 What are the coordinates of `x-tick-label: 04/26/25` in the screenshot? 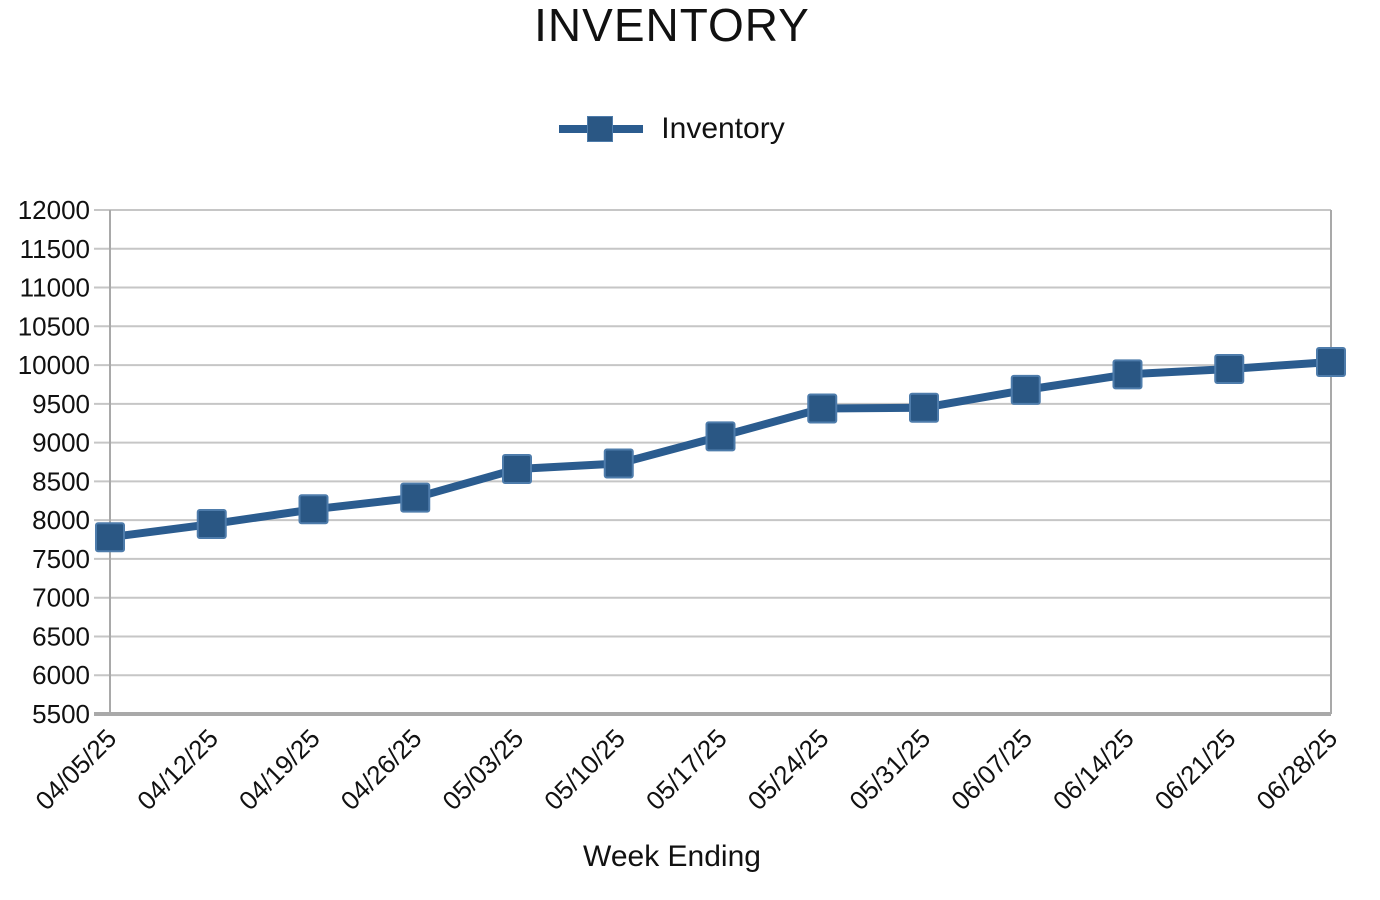 It's located at (381, 769).